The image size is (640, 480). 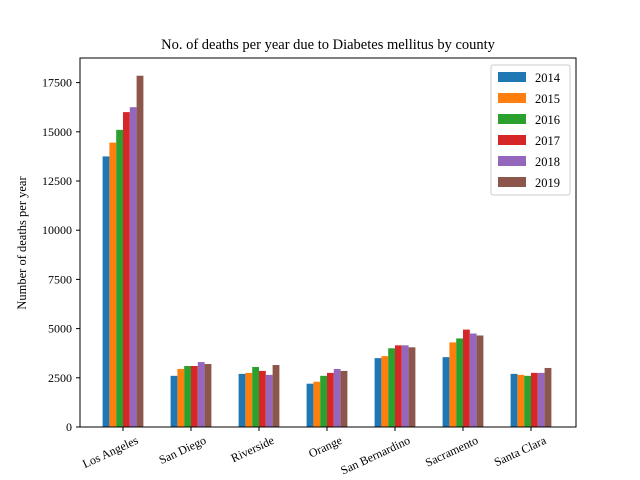 I want to click on legend-label: 2019, so click(x=547, y=183).